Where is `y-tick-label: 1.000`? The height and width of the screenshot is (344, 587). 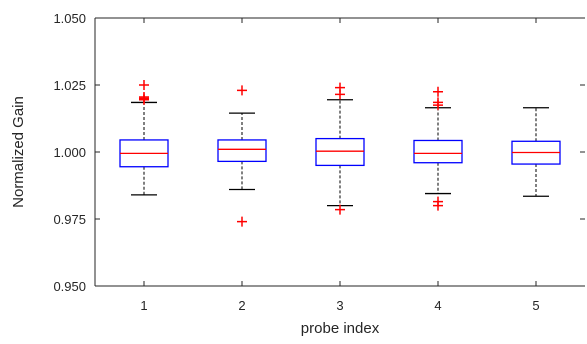
y-tick-label: 1.000 is located at coordinates (69, 152).